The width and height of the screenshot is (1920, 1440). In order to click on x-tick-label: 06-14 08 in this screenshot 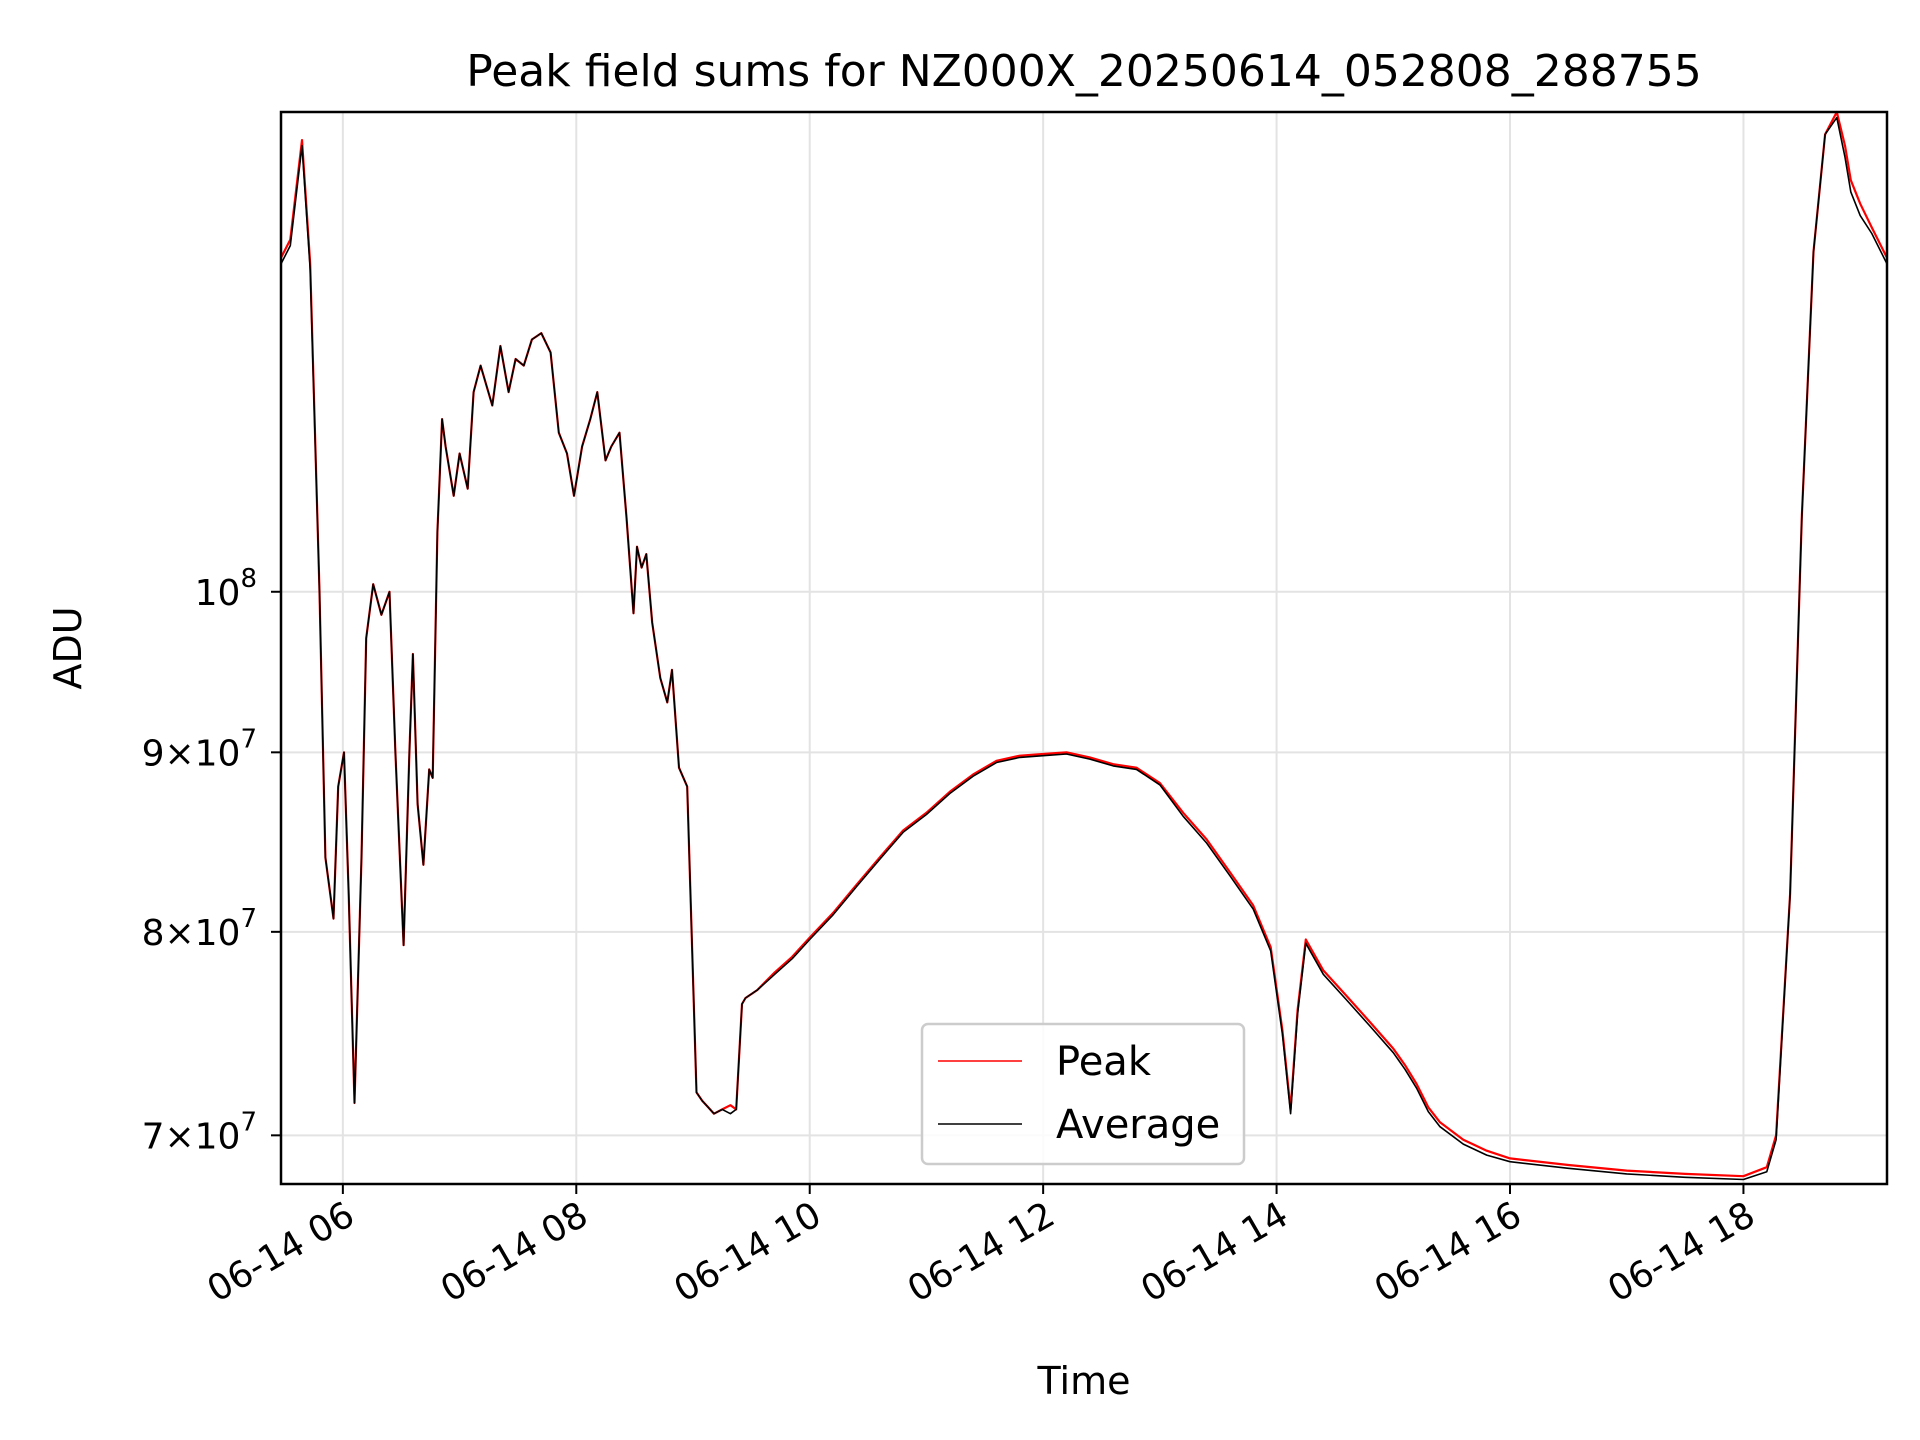, I will do `click(514, 1252)`.